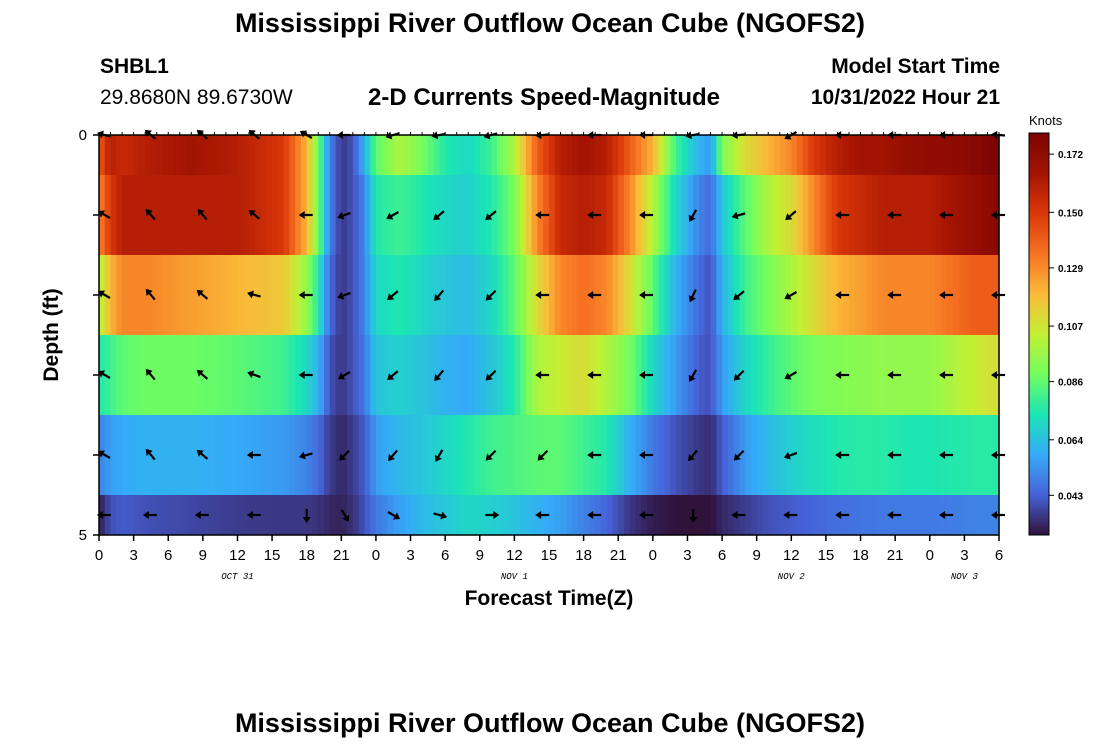  I want to click on colorbar-tick-label: 0.043, so click(1070, 496).